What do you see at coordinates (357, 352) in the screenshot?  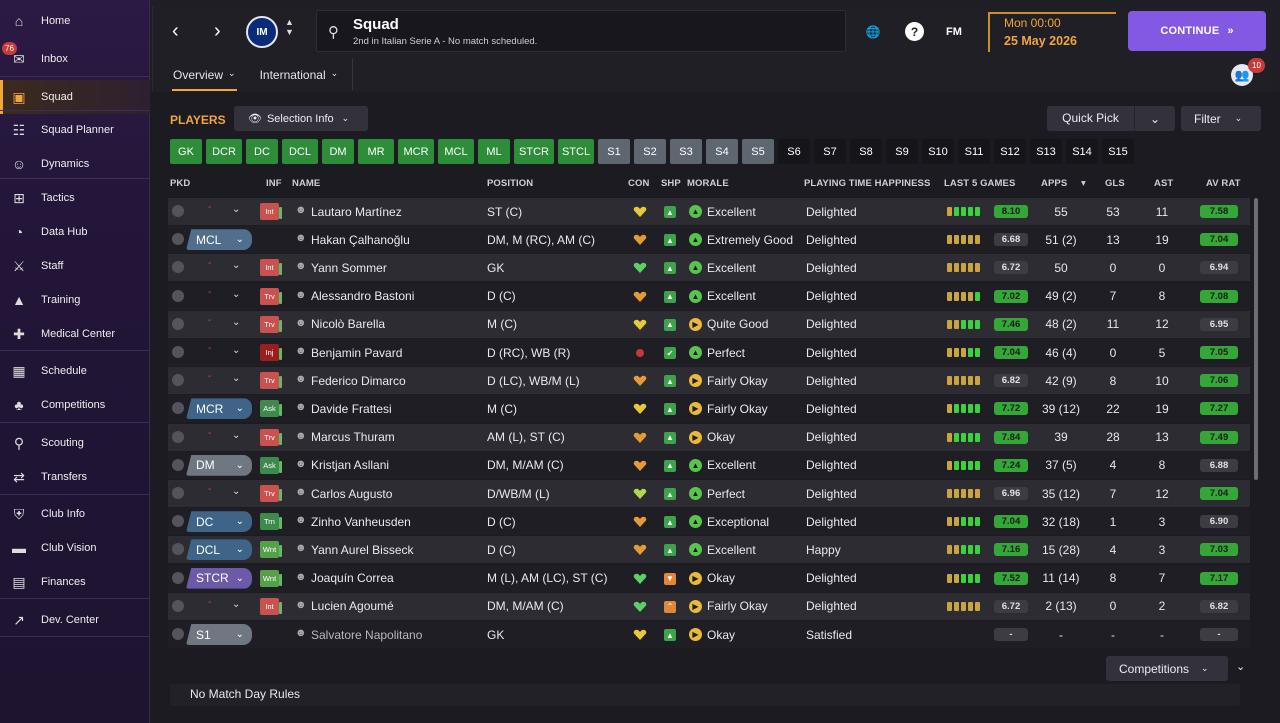 I see `player-name: Benjamin Pavard` at bounding box center [357, 352].